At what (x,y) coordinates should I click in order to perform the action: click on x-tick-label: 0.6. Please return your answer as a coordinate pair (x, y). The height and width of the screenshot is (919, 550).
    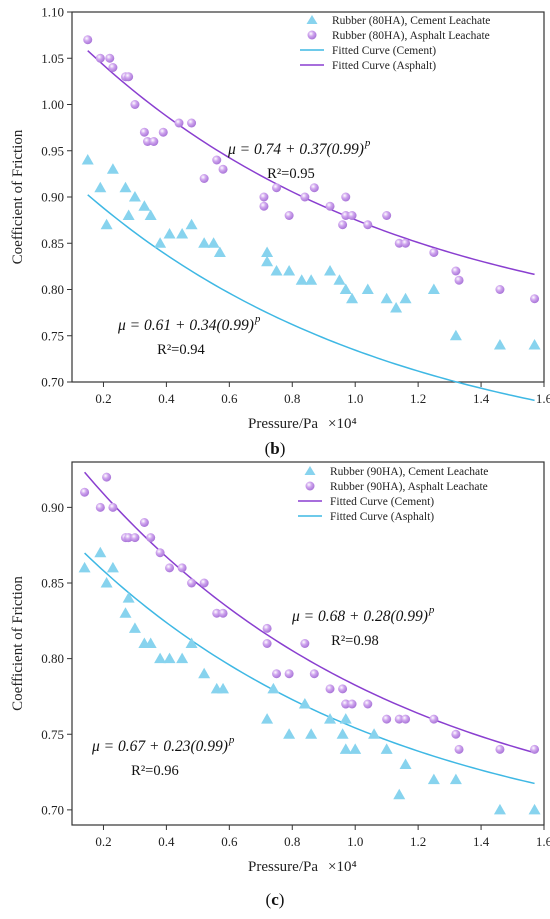
    Looking at the image, I should click on (229, 398).